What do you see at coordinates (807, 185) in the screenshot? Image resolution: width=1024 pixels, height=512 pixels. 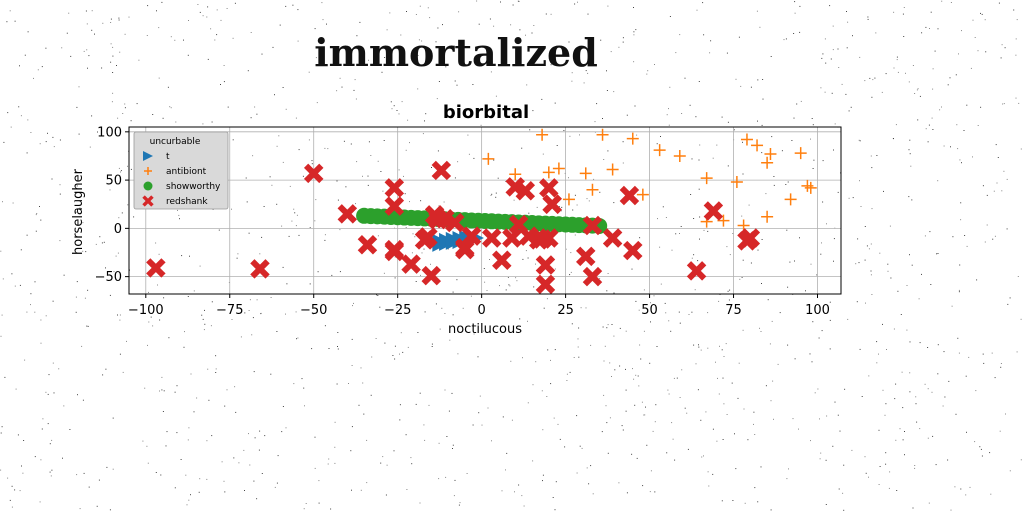 I see `point-antibiont` at bounding box center [807, 185].